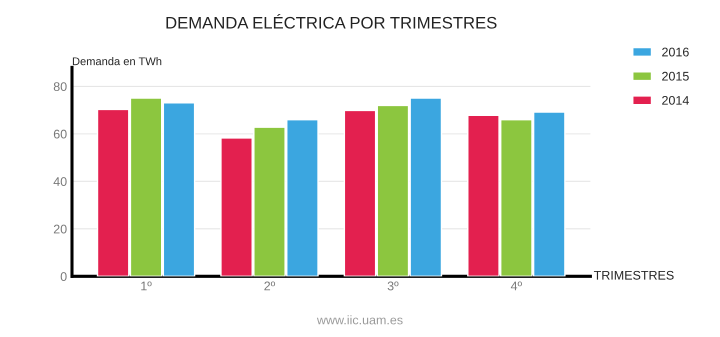 This screenshot has width=720, height=337. What do you see at coordinates (146, 286) in the screenshot?
I see `x-tick-label: 1º` at bounding box center [146, 286].